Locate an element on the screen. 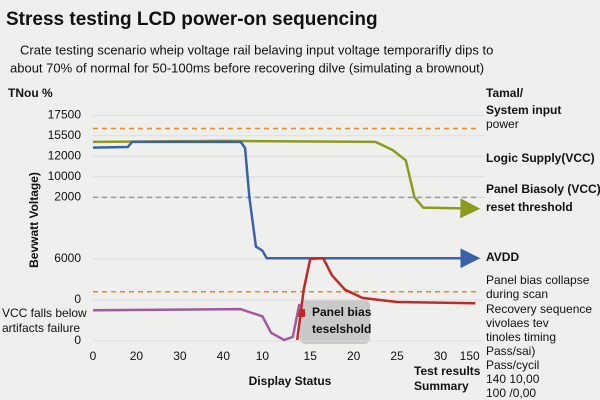  x-tick-label: 40 is located at coordinates (224, 356).